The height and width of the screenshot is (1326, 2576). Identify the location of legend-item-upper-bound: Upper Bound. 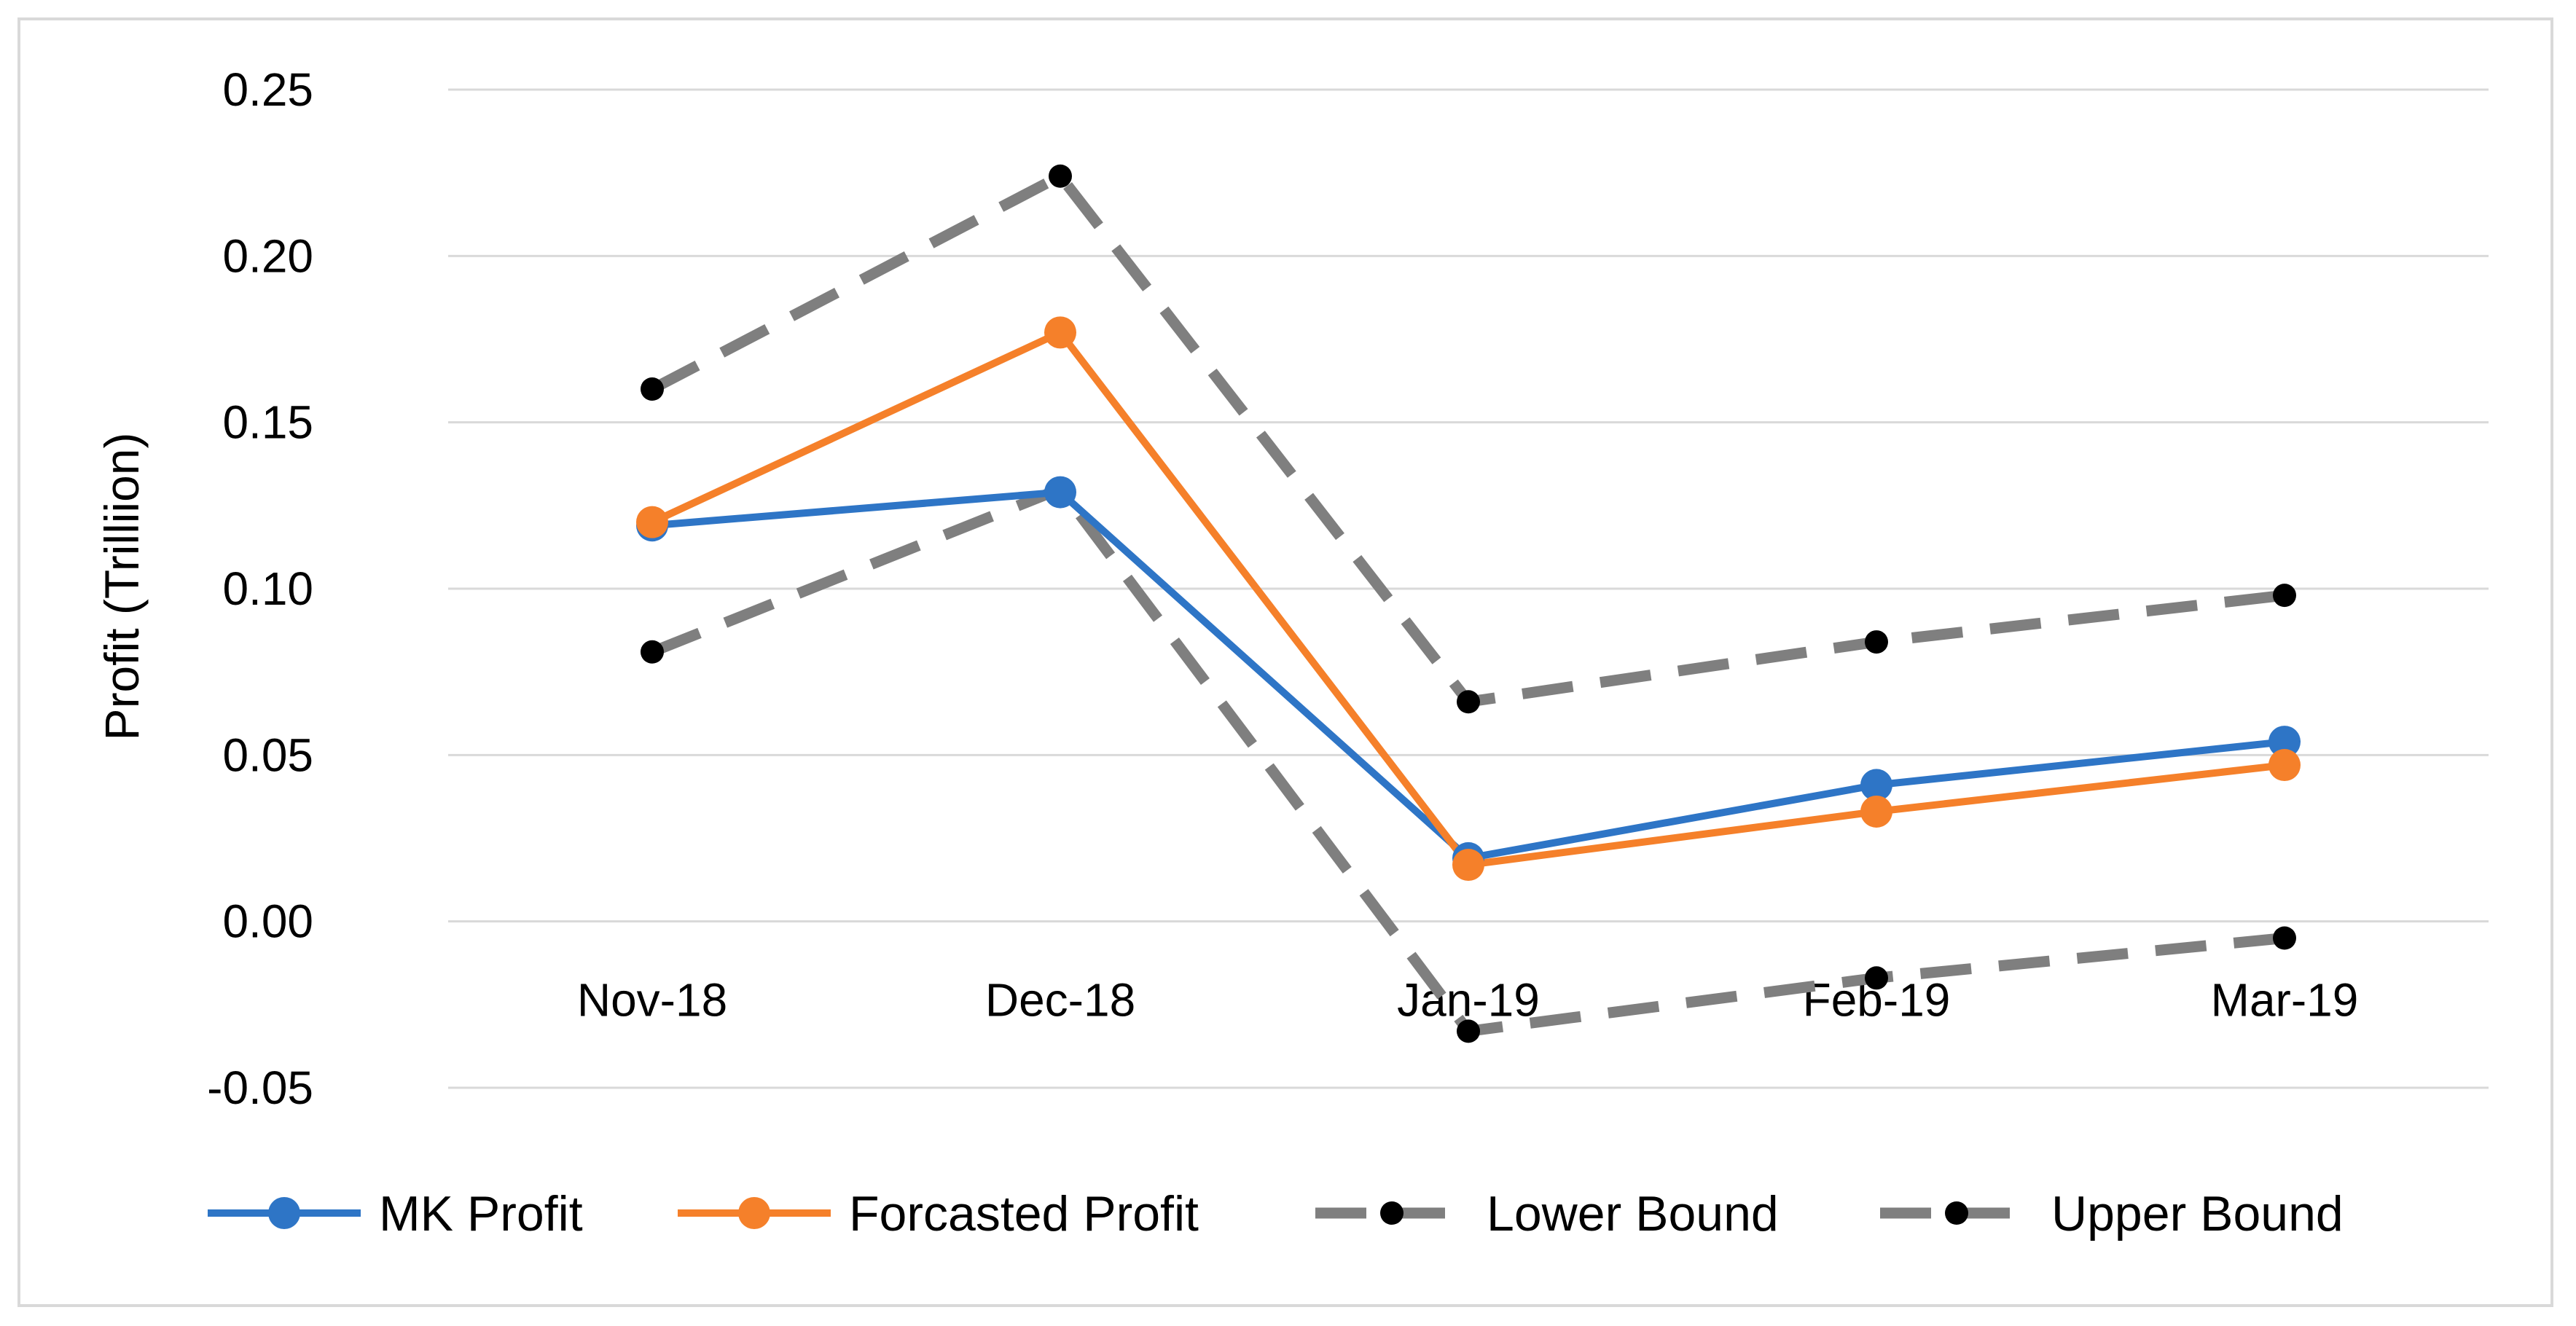
(2112, 1213).